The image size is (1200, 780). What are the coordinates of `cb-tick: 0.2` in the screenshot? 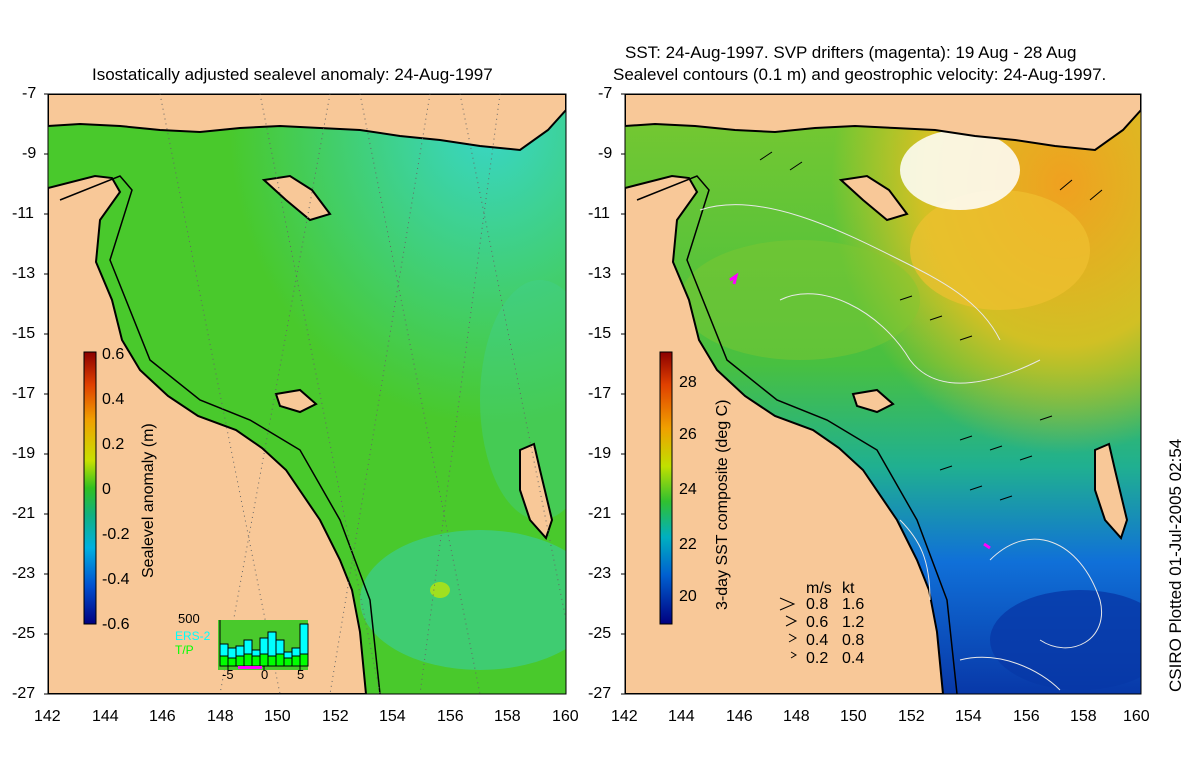 It's located at (113, 444).